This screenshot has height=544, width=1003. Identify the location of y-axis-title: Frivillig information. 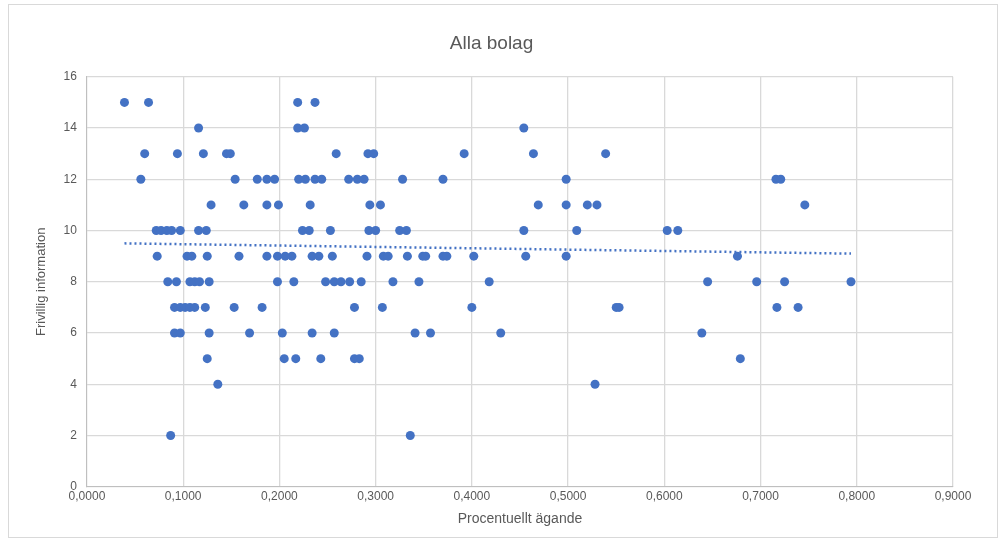
(41, 281).